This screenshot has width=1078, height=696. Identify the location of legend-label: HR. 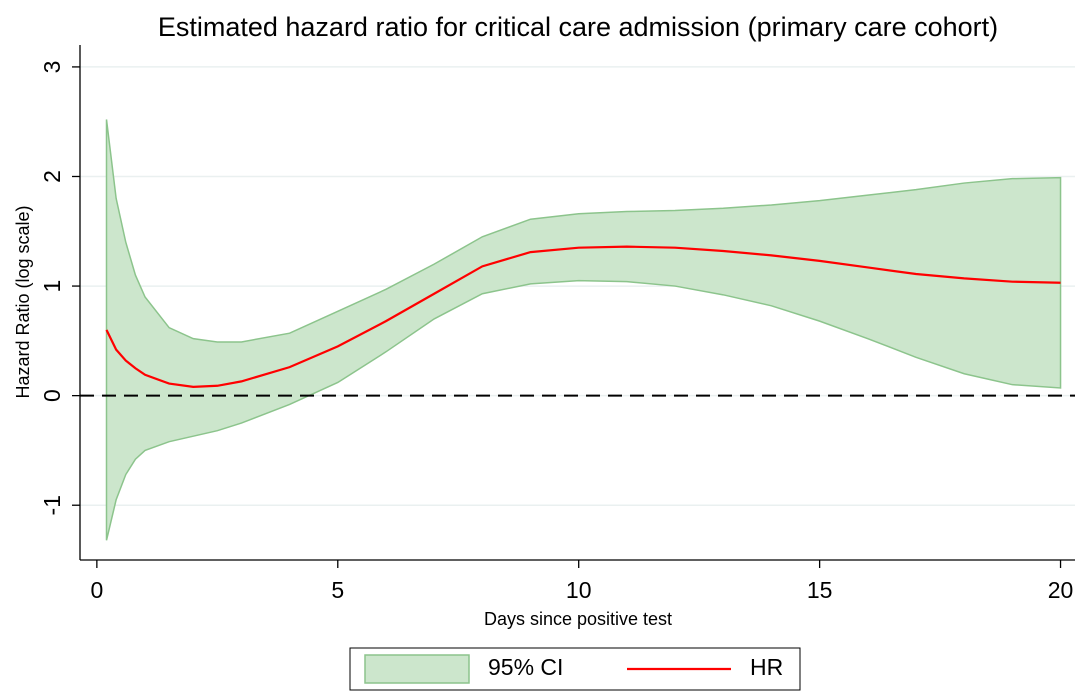
(766, 667).